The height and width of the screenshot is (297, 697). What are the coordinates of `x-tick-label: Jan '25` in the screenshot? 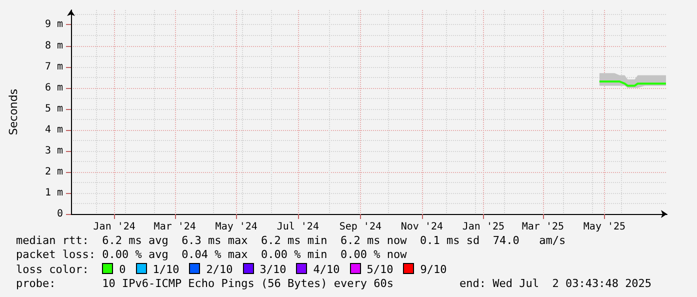 It's located at (483, 227).